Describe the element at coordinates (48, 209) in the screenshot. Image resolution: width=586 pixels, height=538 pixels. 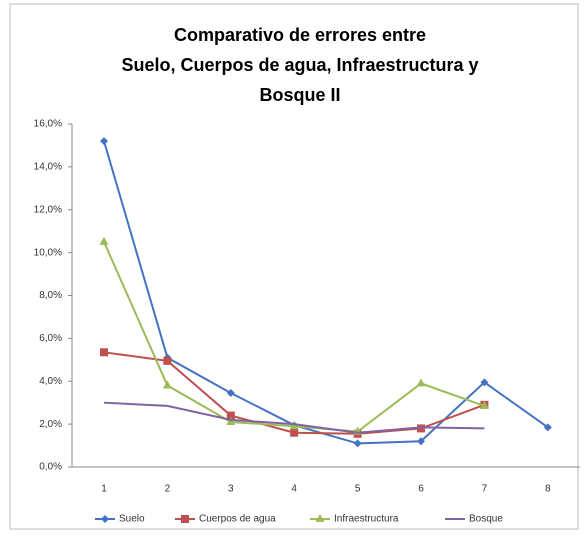
I see `y-tick-label: 12,0%` at that location.